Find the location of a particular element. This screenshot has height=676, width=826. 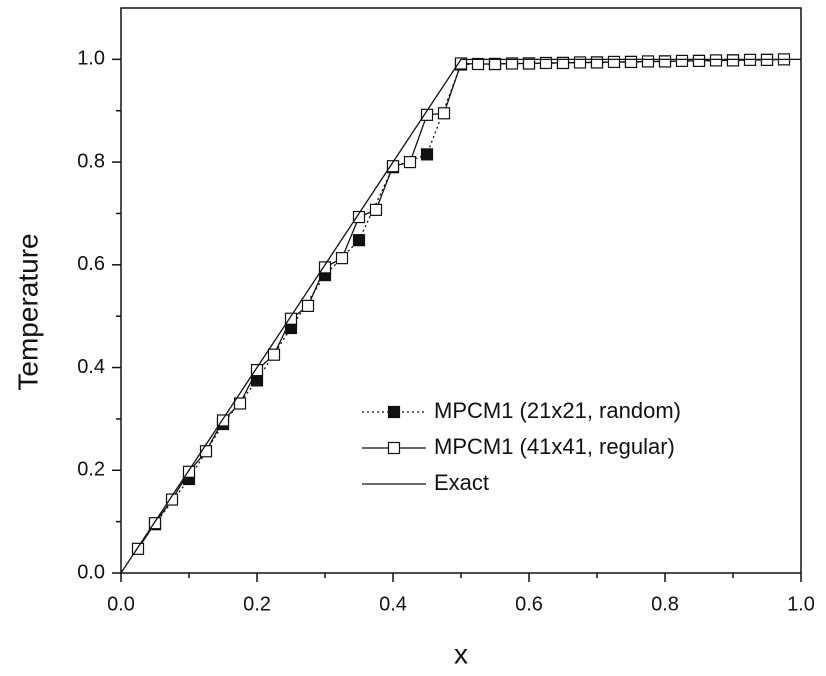

legend-label: MPCM1 (21x21, random) is located at coordinates (557, 410).